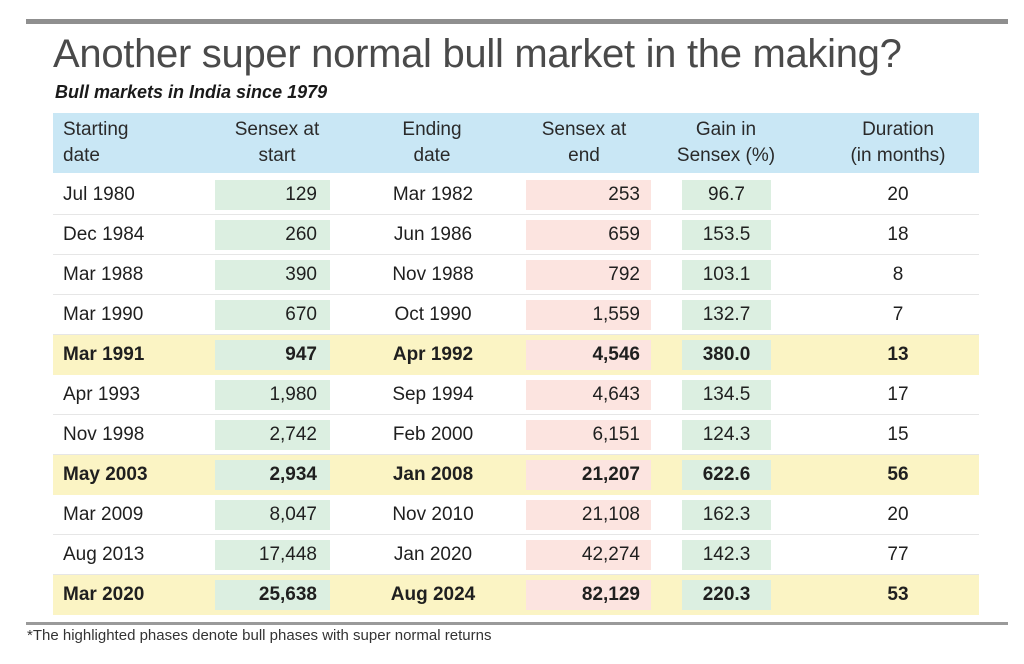  I want to click on cell-gain: 142.3, so click(726, 554).